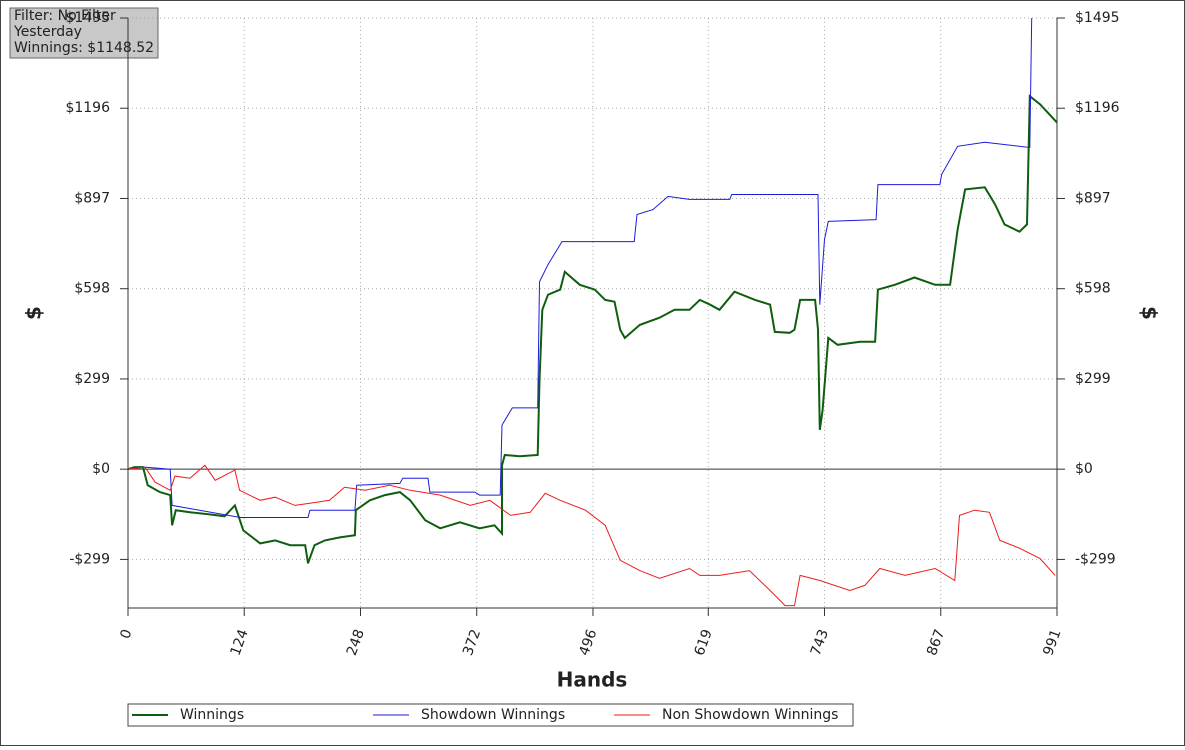 This screenshot has height=750, width=1185. What do you see at coordinates (101, 469) in the screenshot?
I see `y-tick-label: $0` at bounding box center [101, 469].